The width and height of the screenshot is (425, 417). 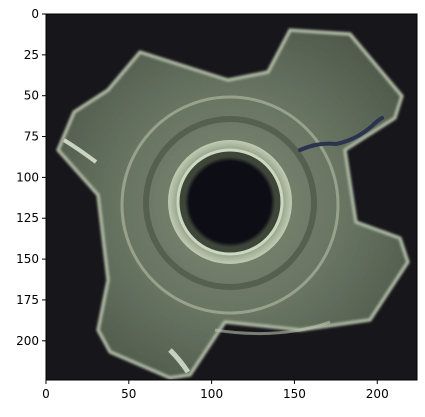 What do you see at coordinates (27, 177) in the screenshot?
I see `y-tick-label: 100` at bounding box center [27, 177].